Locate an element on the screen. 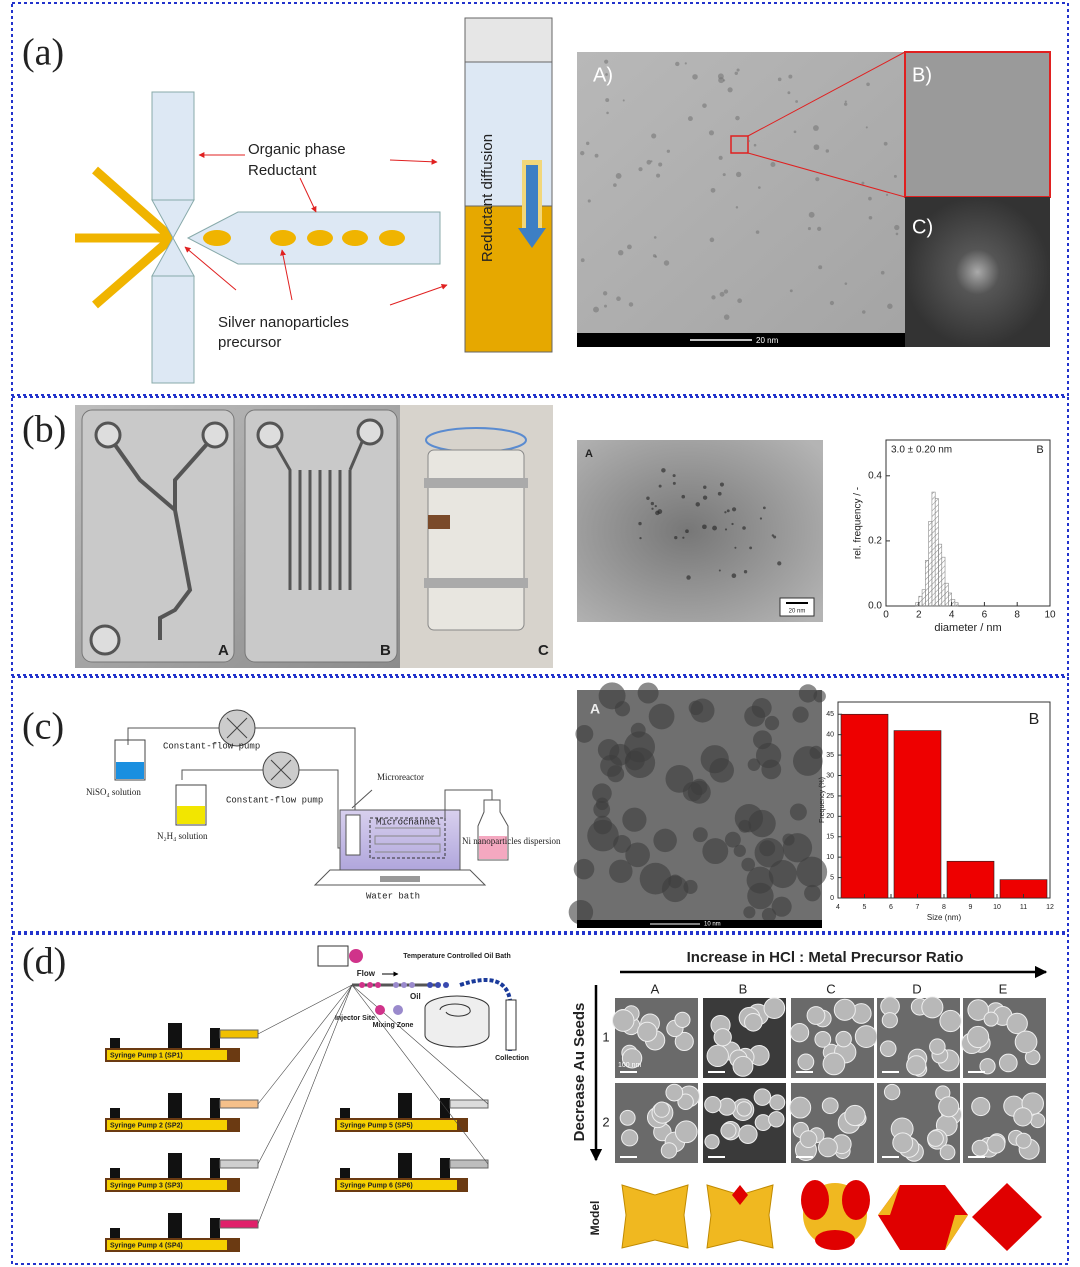 This screenshot has height=1267, width=1080. sem-grid: A B C D E 1 2 100 nm is located at coordinates (824, 1072).